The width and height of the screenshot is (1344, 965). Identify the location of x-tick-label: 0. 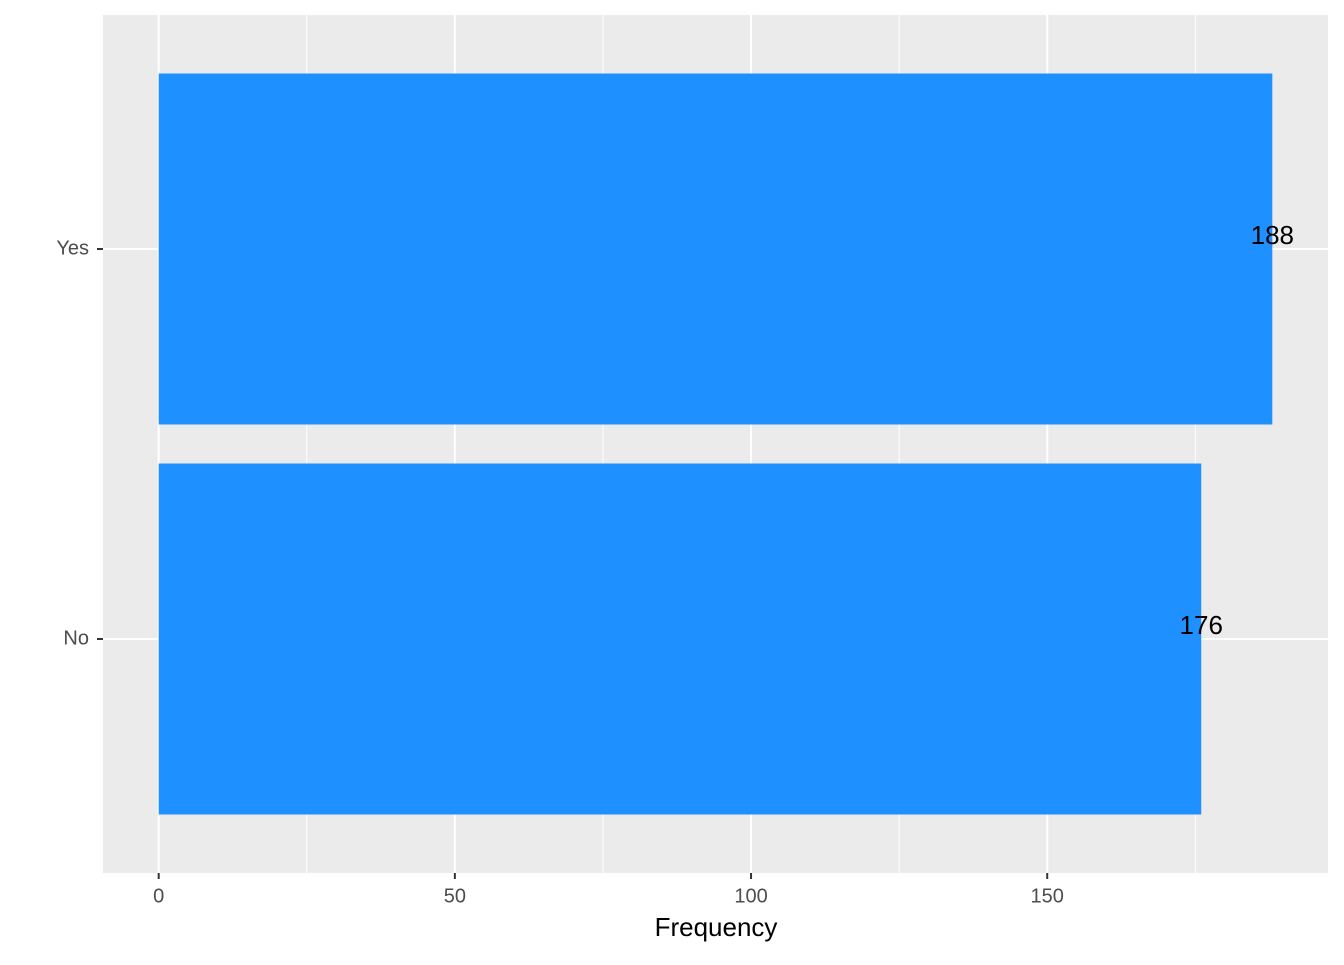
(158, 896).